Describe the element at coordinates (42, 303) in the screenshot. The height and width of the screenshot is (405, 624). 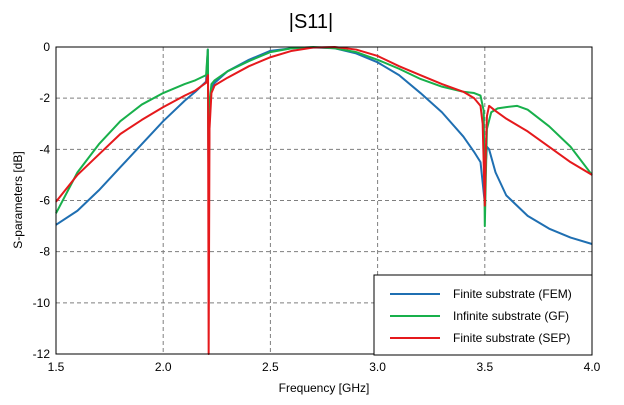
I see `y-tick-label: -10` at that location.